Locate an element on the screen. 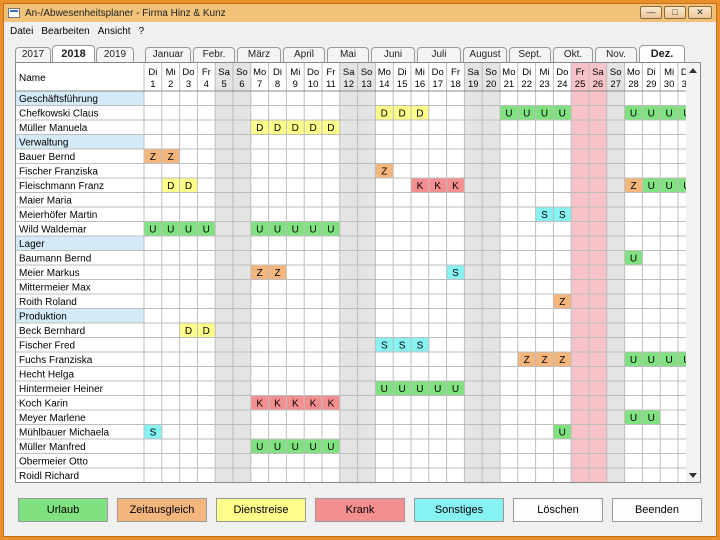 Image resolution: width=720 pixels, height=540 pixels. tab-month-5: Mai is located at coordinates (348, 54).